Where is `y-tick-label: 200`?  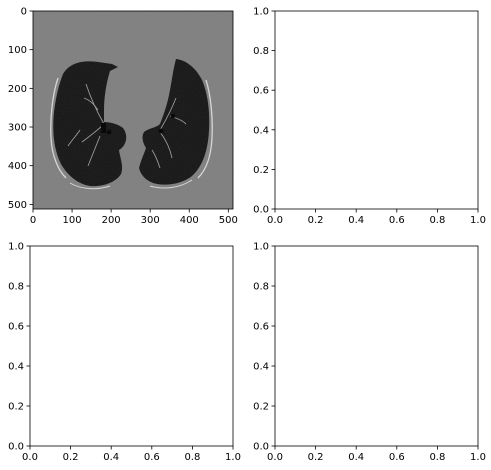
y-tick-label: 200 is located at coordinates (17, 89).